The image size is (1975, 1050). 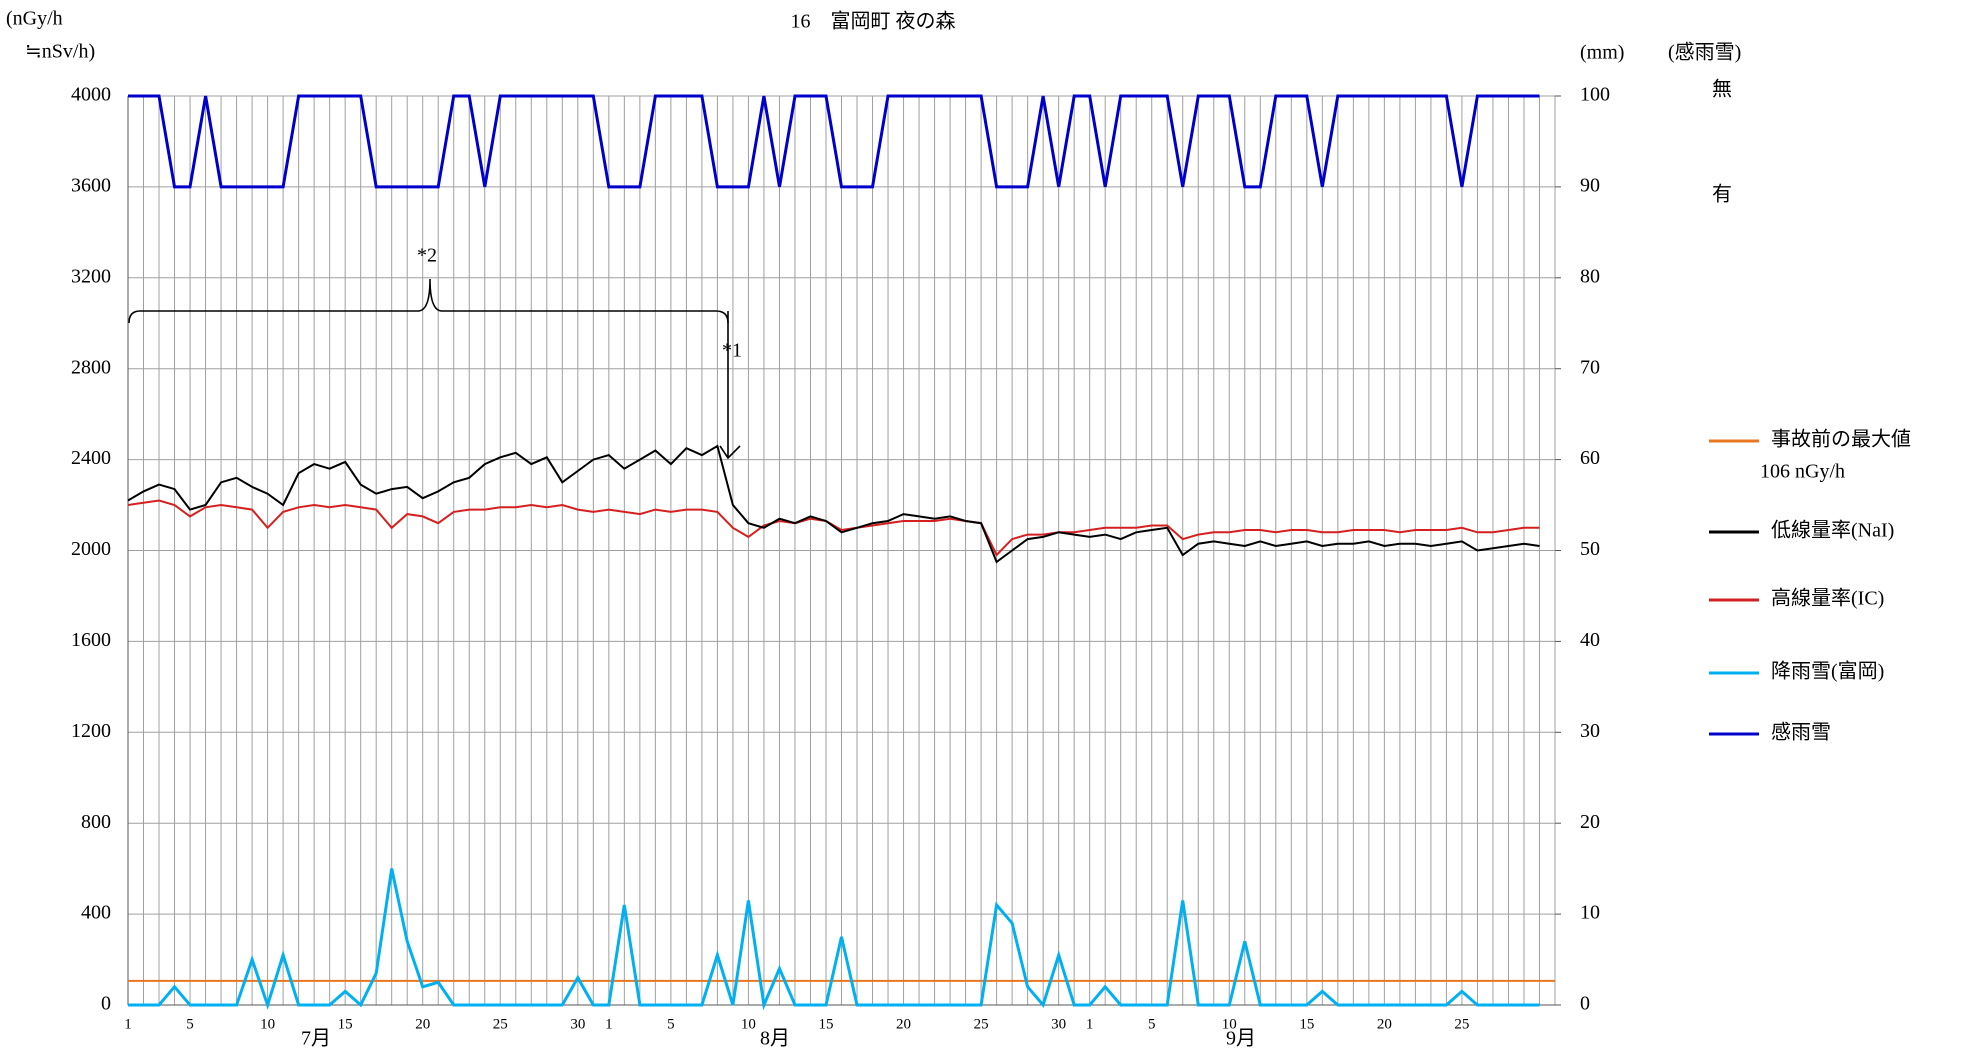 I want to click on y-tick-label: 400, so click(x=96, y=913).